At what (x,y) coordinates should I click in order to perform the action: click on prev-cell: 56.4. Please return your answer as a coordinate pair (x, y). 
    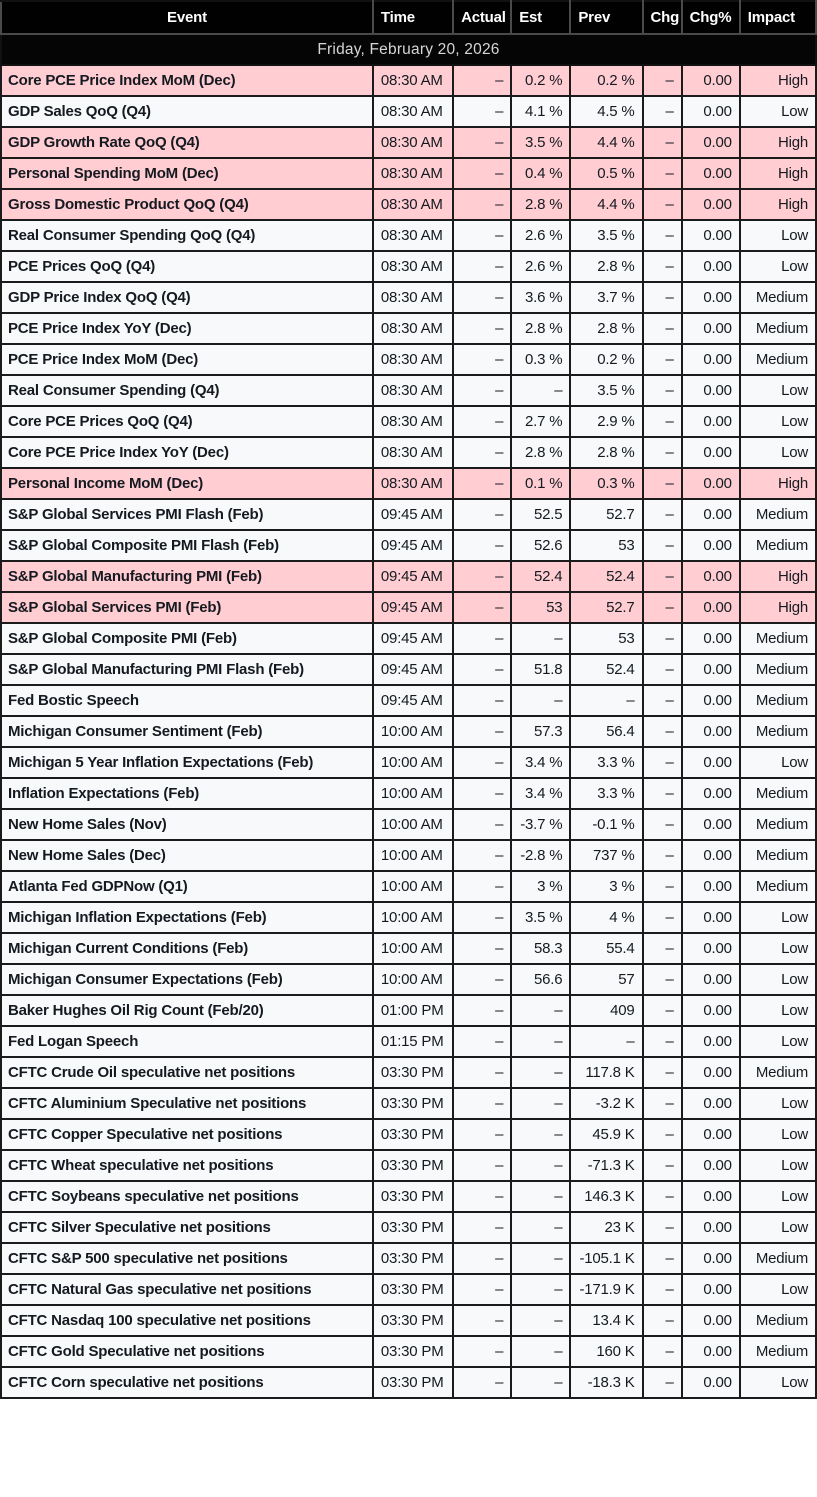
    Looking at the image, I should click on (606, 731).